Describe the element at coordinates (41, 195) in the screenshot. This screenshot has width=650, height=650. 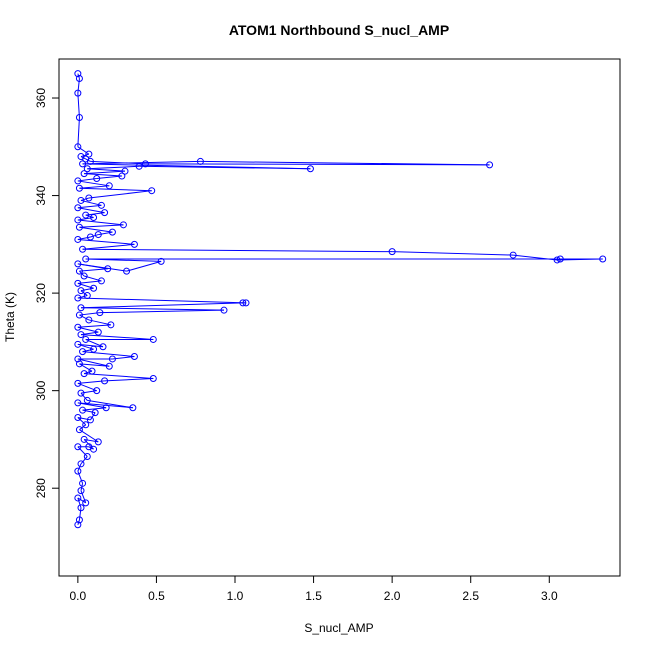
I see `y-tick-label: 340` at that location.